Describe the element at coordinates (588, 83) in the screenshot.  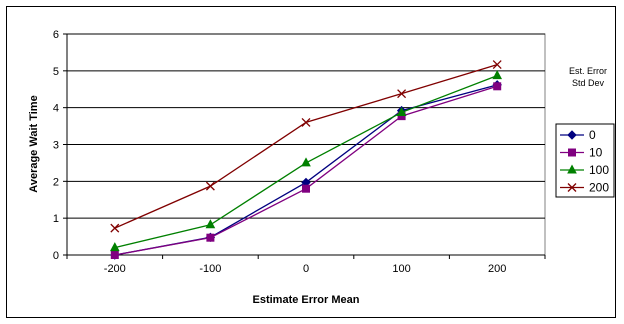
I see `legend-title-line-2: Std Dev` at that location.